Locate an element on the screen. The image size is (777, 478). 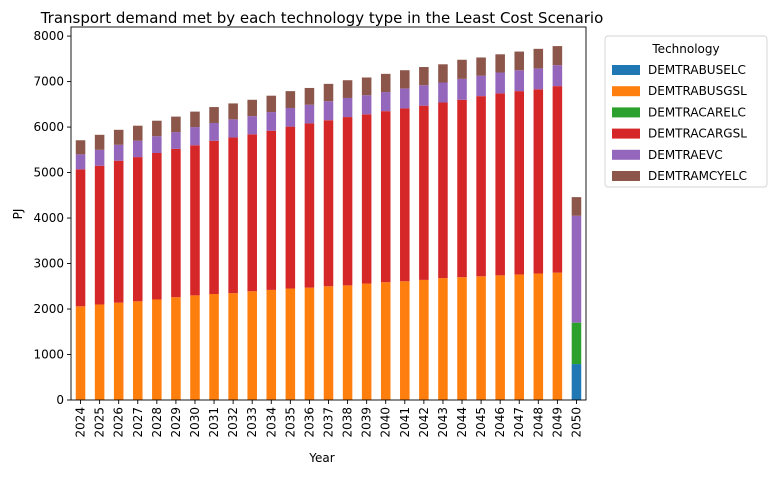
bar-DEMTRACARGSL-2037 is located at coordinates (328, 203).